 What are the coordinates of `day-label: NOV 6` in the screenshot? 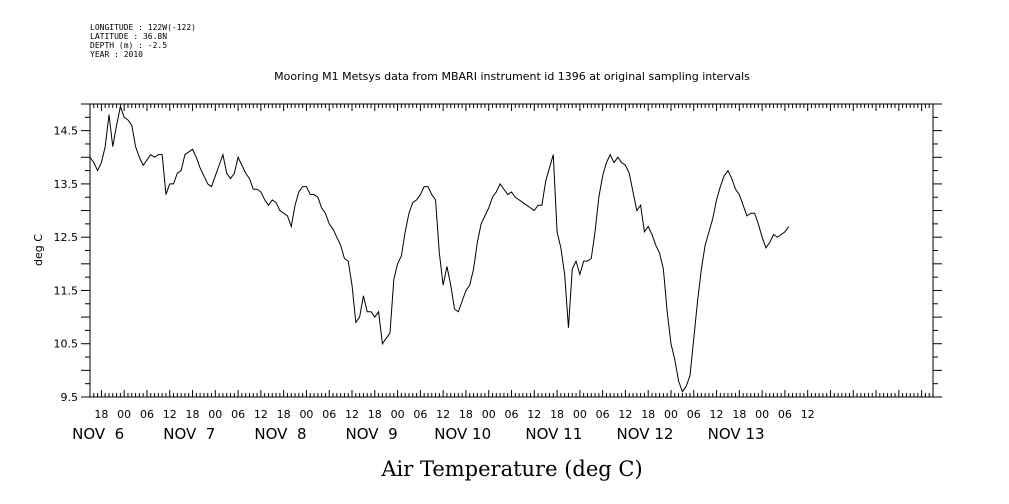 It's located at (98, 434).